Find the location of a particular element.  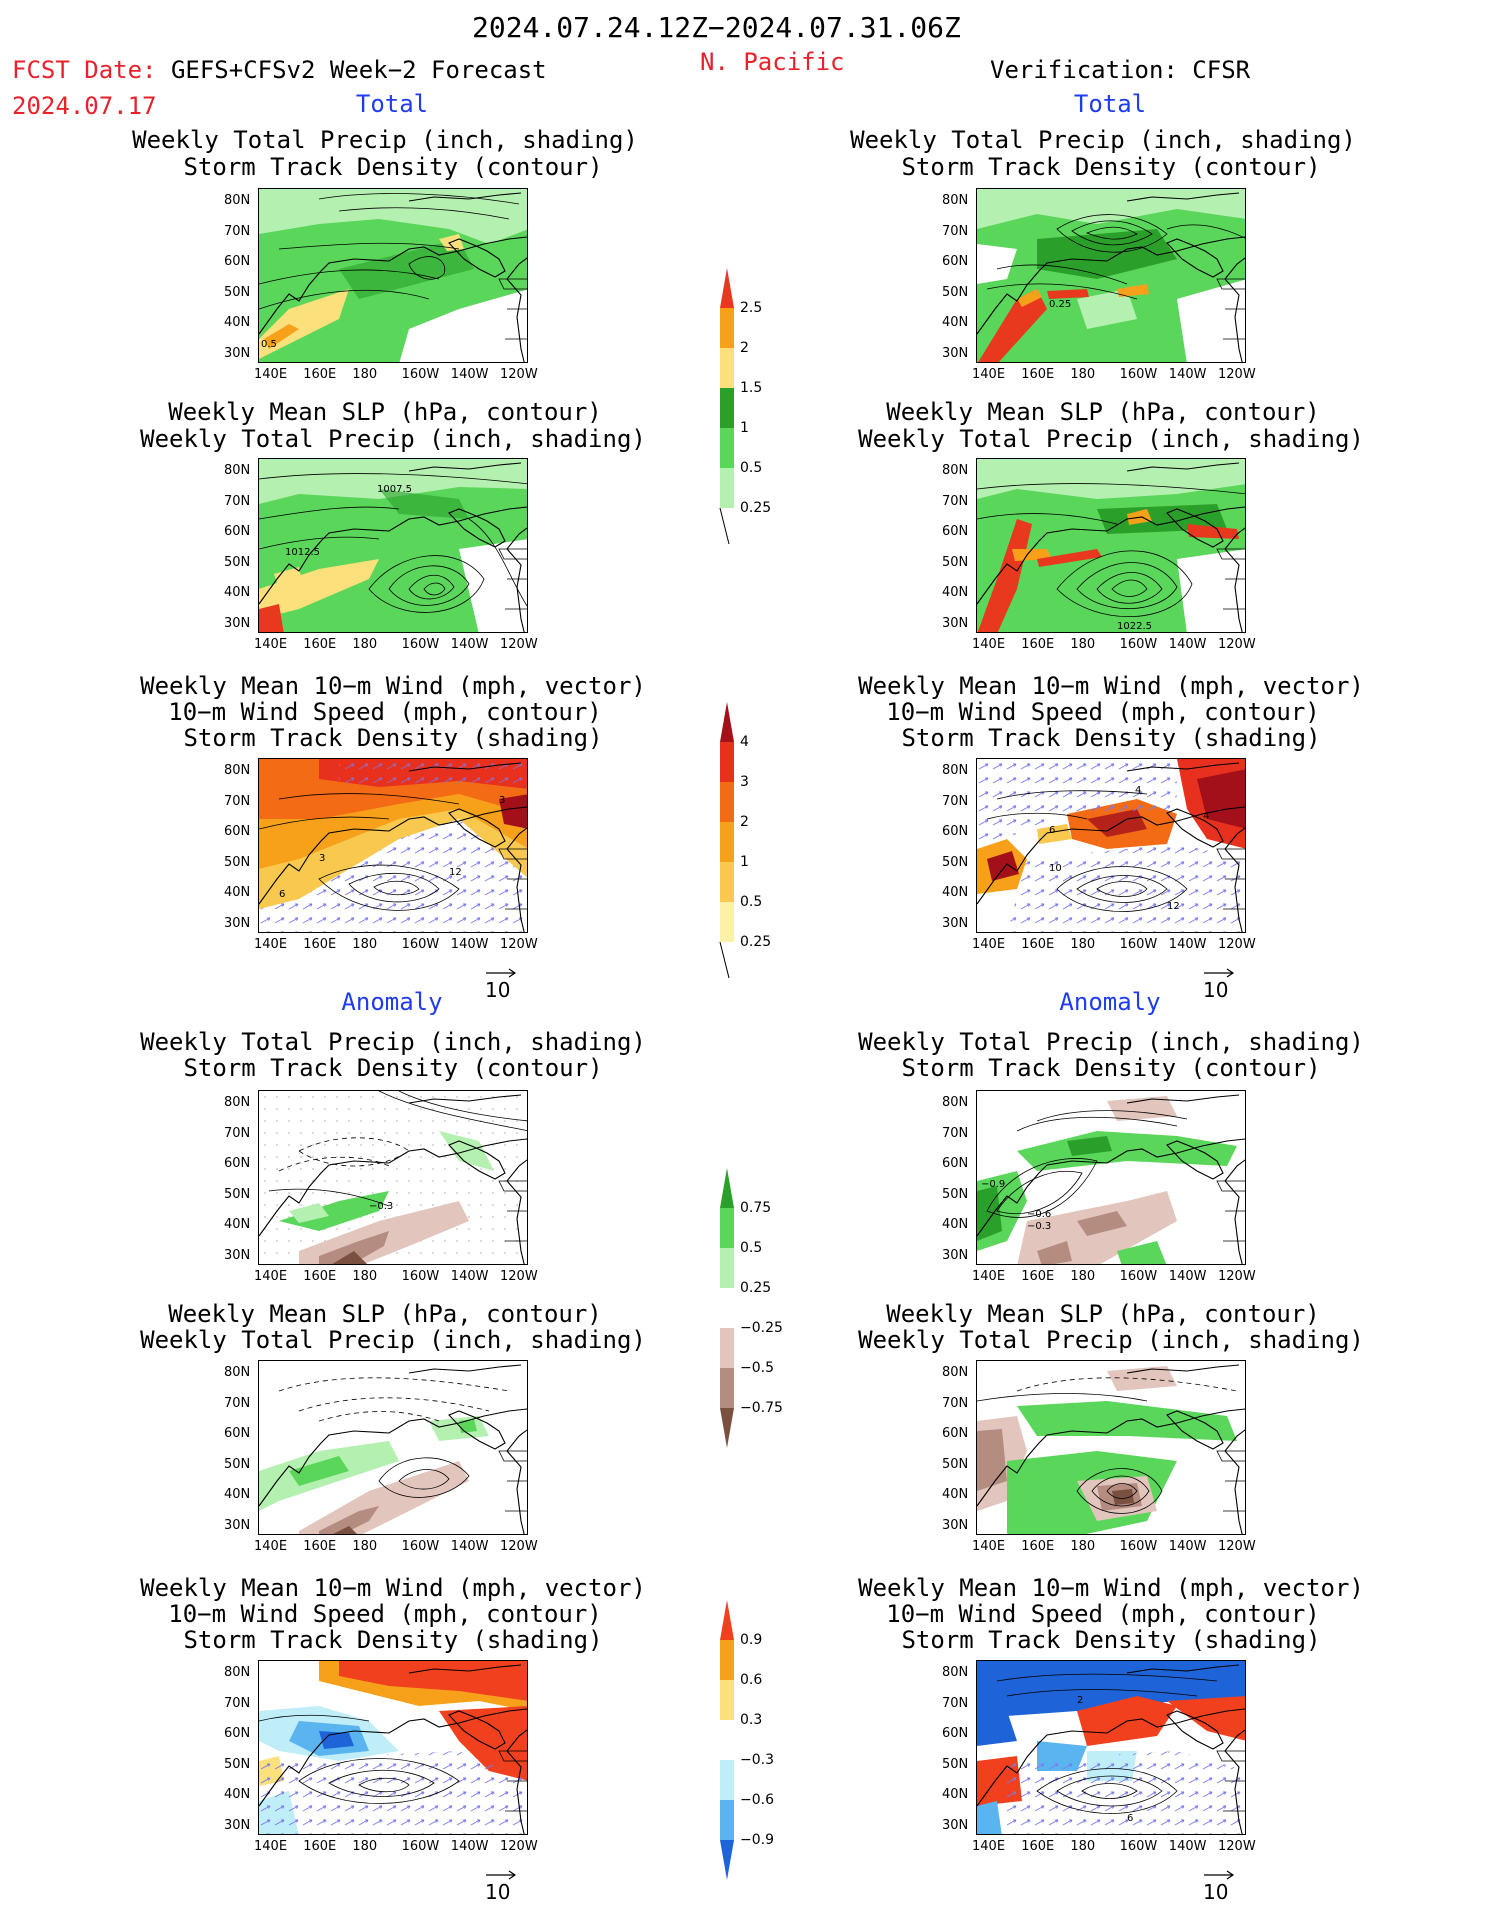

colorbar-label: 0.3 is located at coordinates (751, 1720).